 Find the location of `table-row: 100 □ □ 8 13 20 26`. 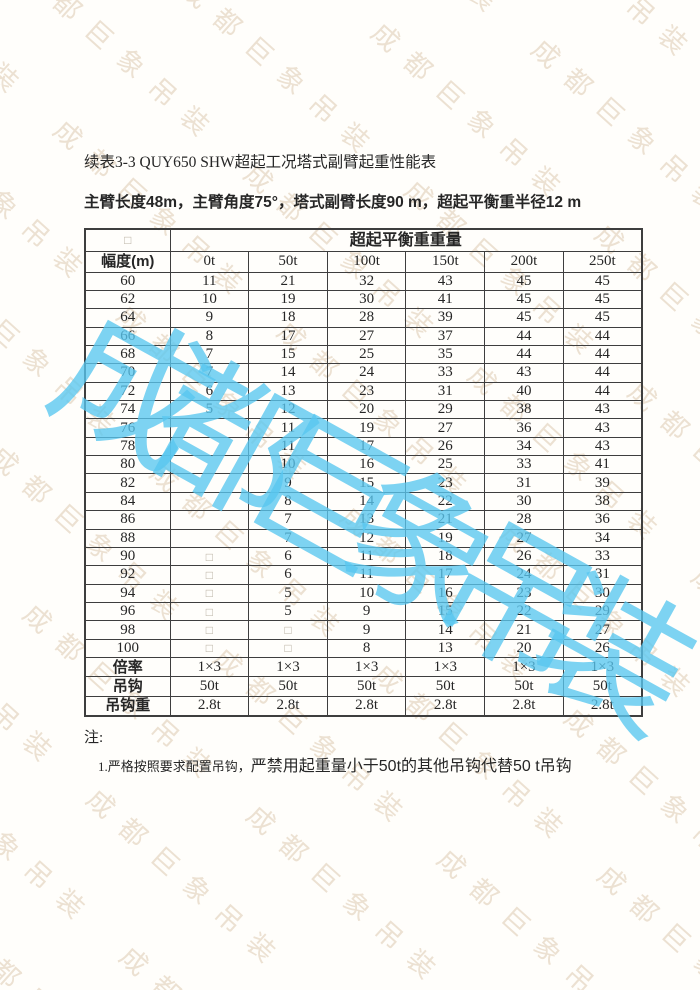

table-row: 100 □ □ 8 13 20 26 is located at coordinates (363, 648).